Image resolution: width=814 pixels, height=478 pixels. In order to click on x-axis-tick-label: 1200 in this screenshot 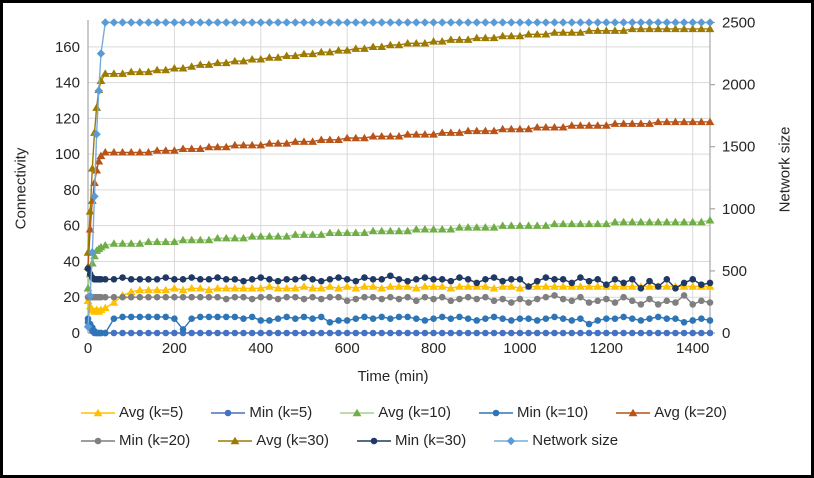, I will do `click(606, 348)`.